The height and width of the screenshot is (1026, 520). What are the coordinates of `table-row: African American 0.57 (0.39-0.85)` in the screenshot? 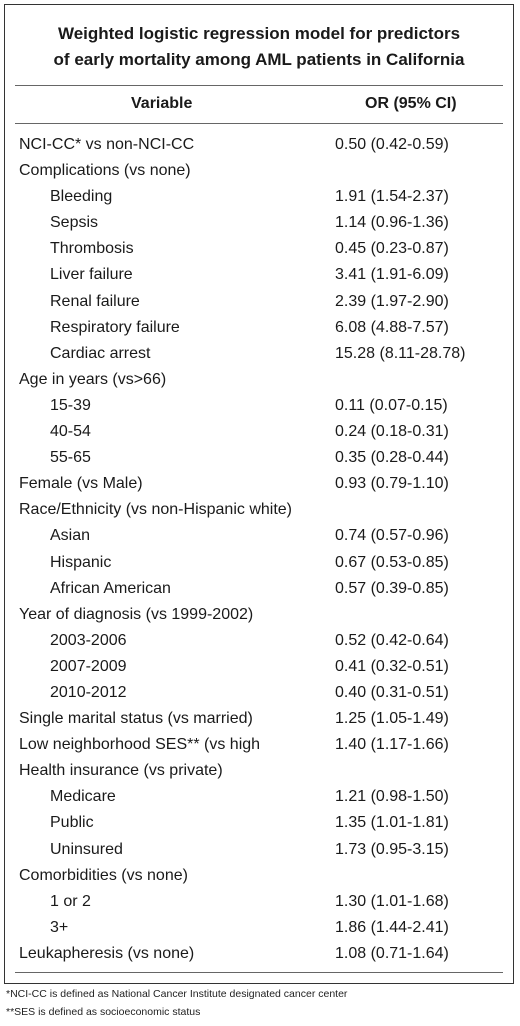 It's located at (259, 589).